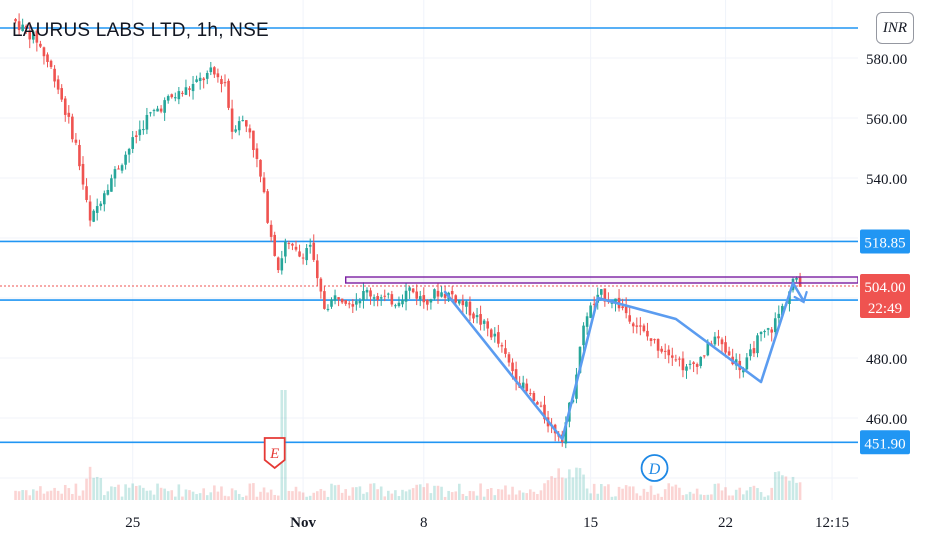 The height and width of the screenshot is (550, 932). I want to click on earnings-marker: E, so click(274, 453).